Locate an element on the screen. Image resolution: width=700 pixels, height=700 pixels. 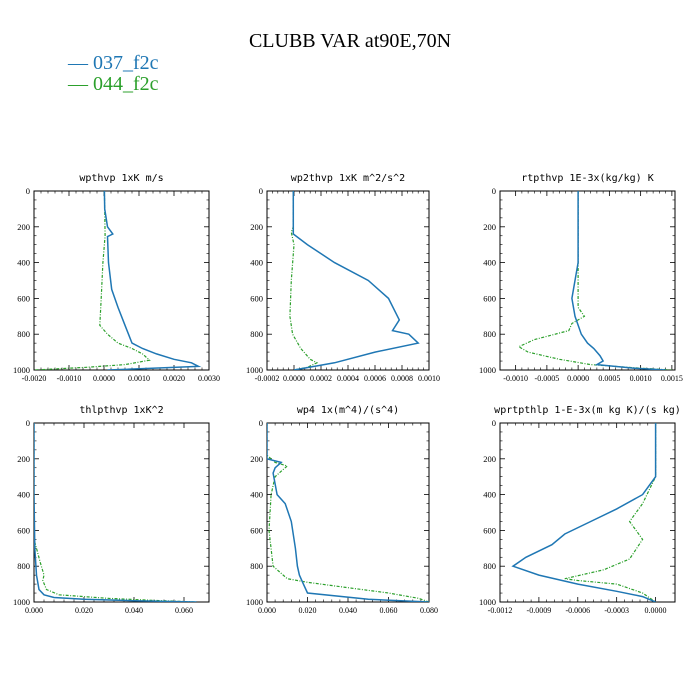
x-tick-label: 0.0020 is located at coordinates (174, 378).